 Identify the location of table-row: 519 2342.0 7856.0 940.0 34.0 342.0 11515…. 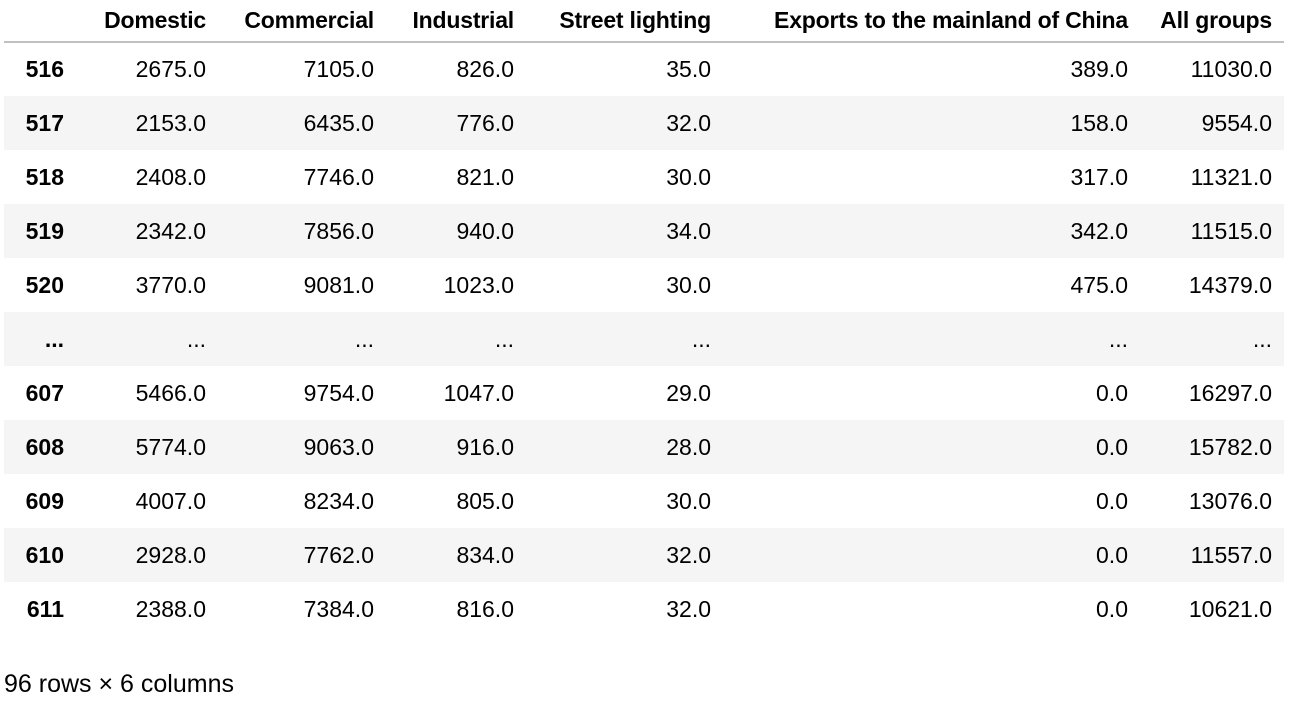
(644, 231).